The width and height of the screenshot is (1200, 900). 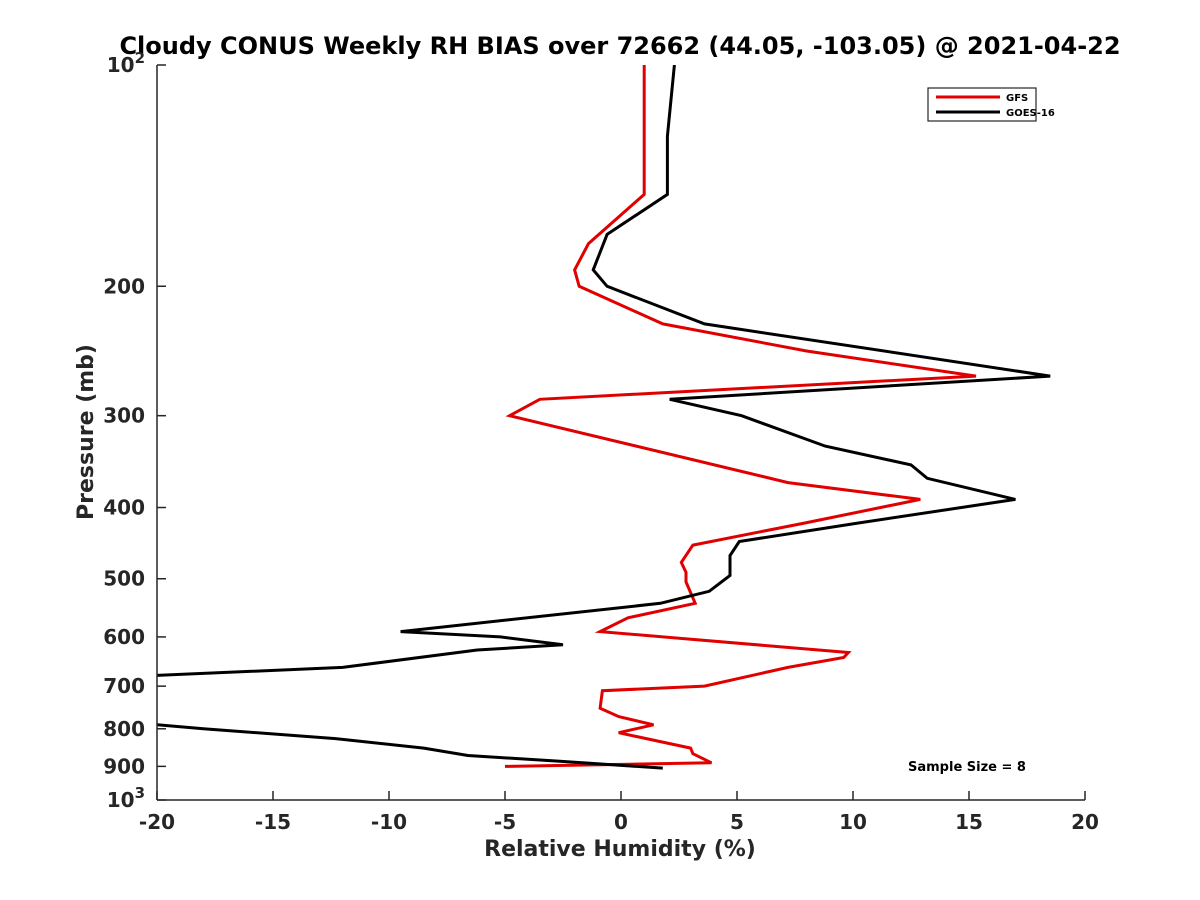 What do you see at coordinates (124, 579) in the screenshot?
I see `y-tick-label: 500` at bounding box center [124, 579].